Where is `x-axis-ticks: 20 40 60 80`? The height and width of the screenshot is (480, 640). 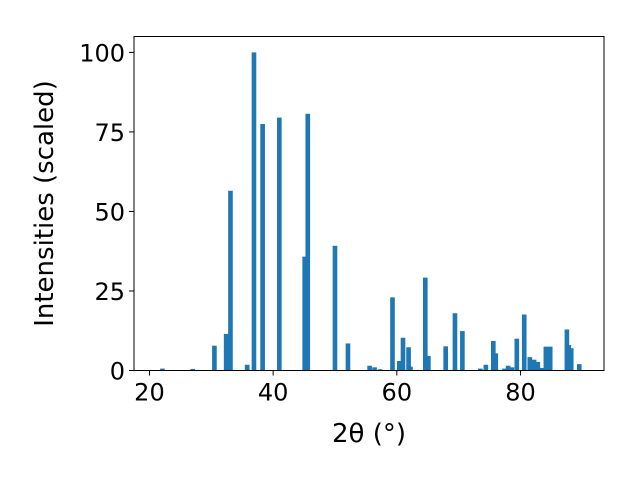 x-axis-ticks: 20 40 60 80 is located at coordinates (335, 388).